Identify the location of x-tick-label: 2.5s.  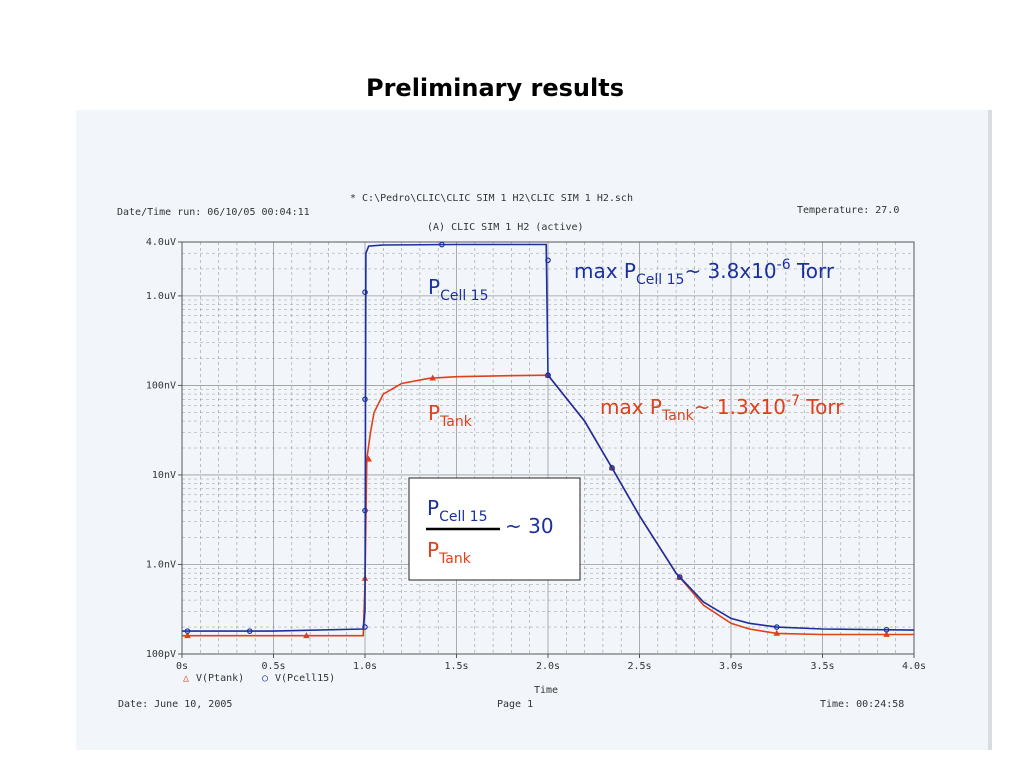
(639, 666).